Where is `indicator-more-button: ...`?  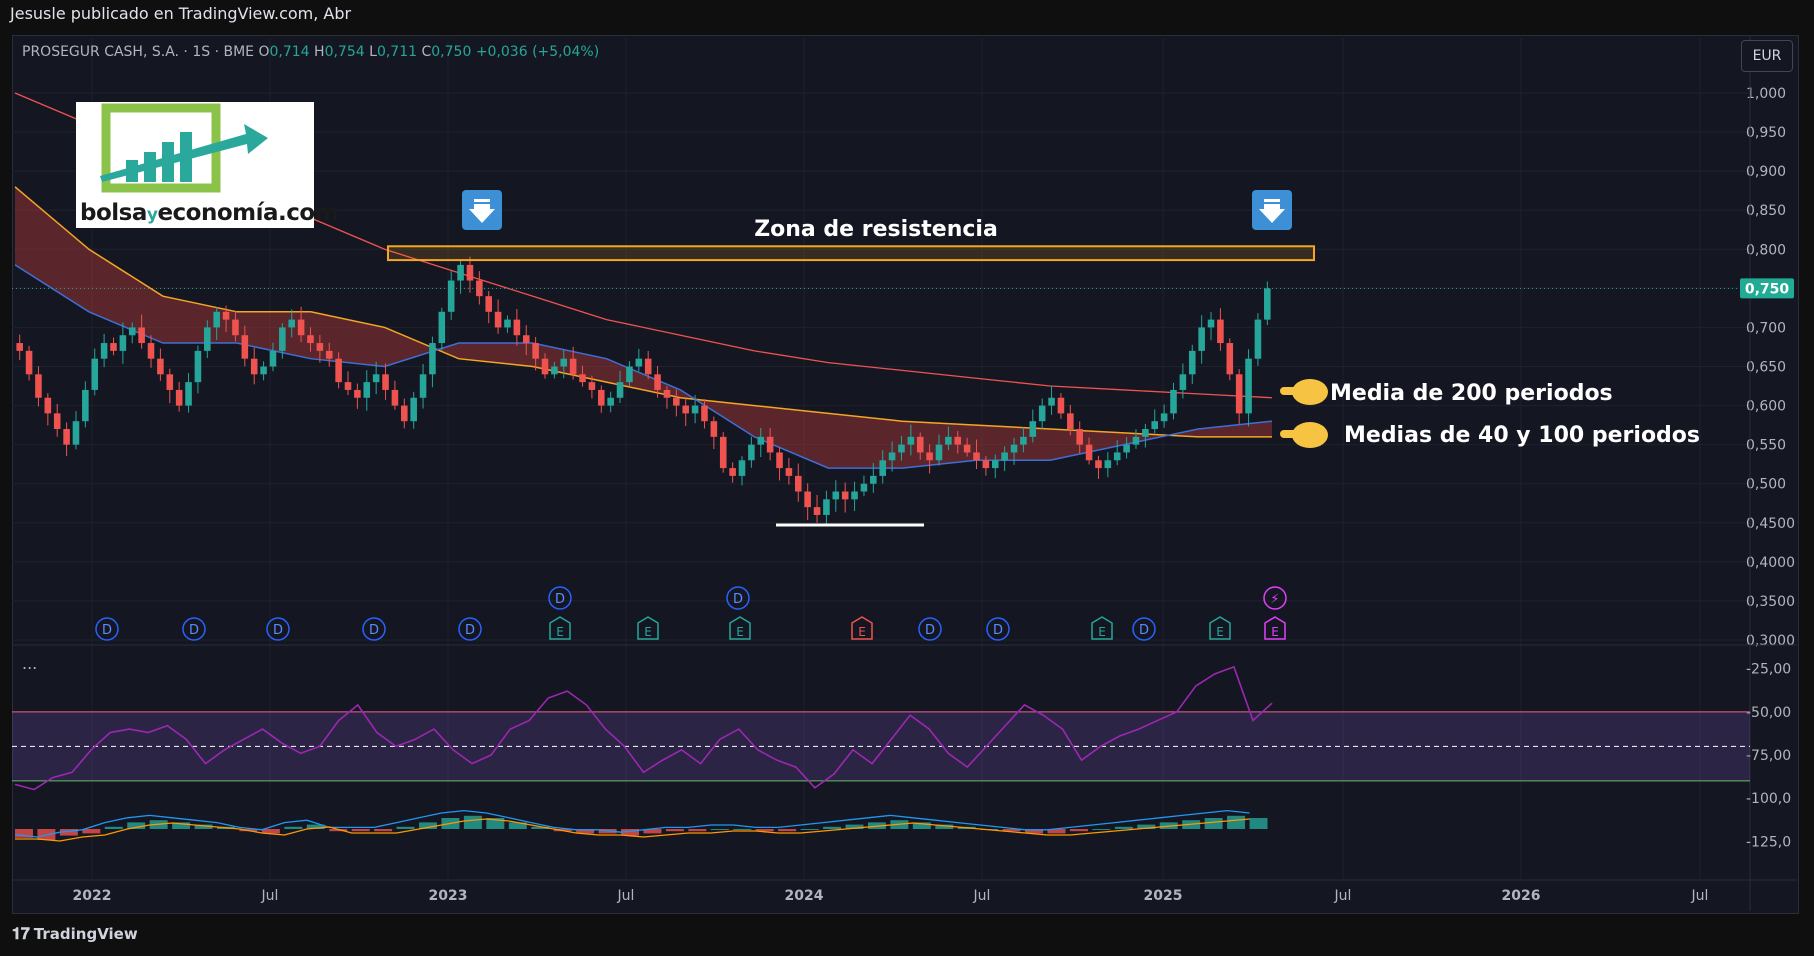 indicator-more-button: ... is located at coordinates (30, 663).